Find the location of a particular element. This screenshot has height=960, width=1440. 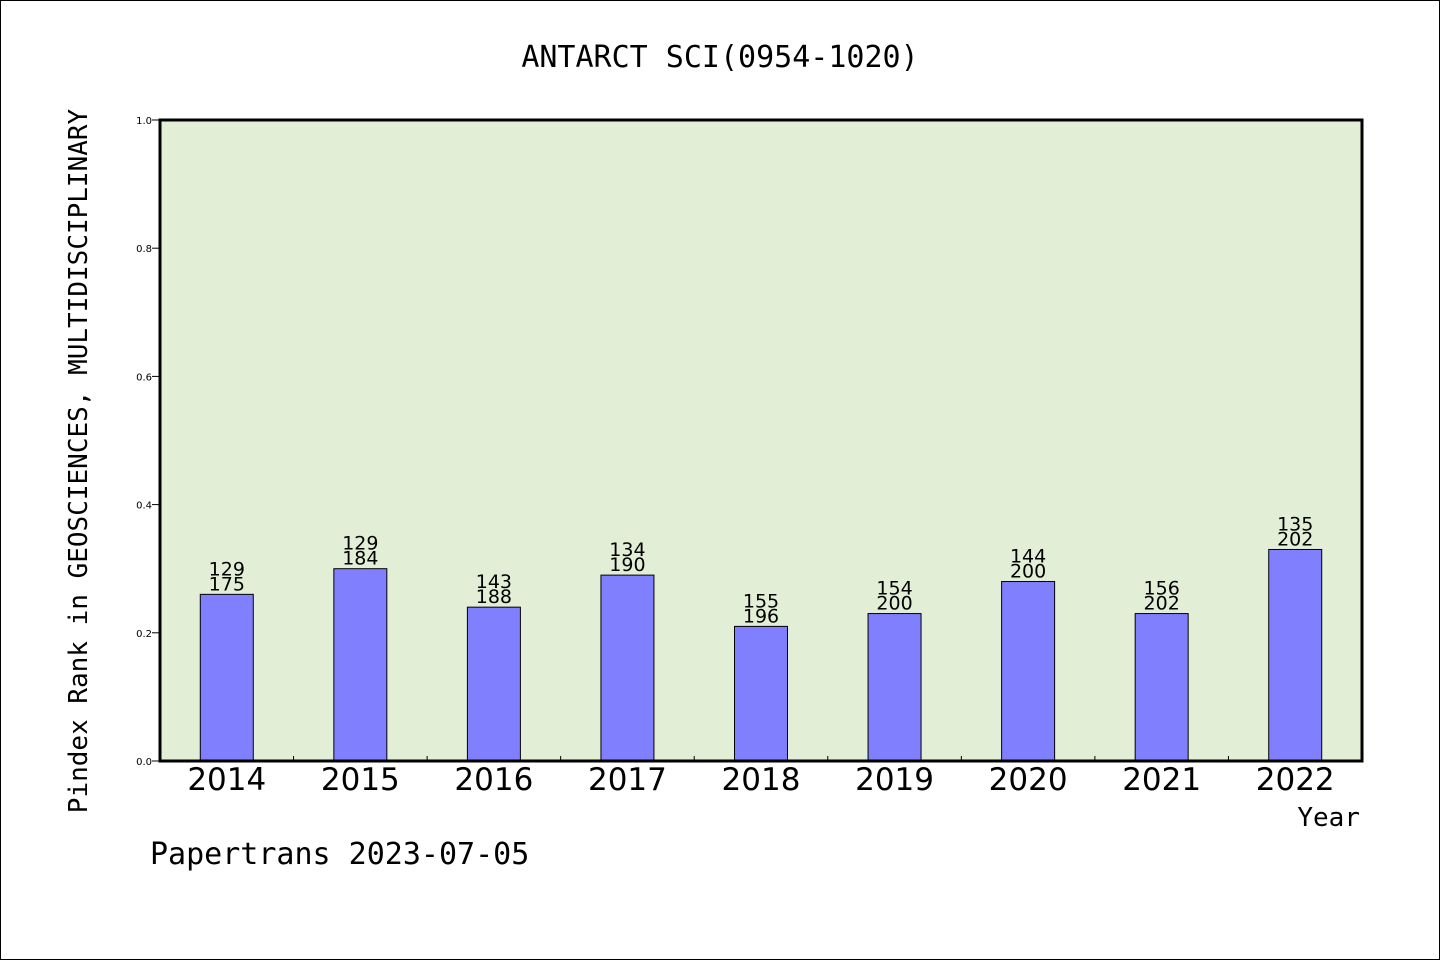

rank-label: 155 is located at coordinates (761, 601).